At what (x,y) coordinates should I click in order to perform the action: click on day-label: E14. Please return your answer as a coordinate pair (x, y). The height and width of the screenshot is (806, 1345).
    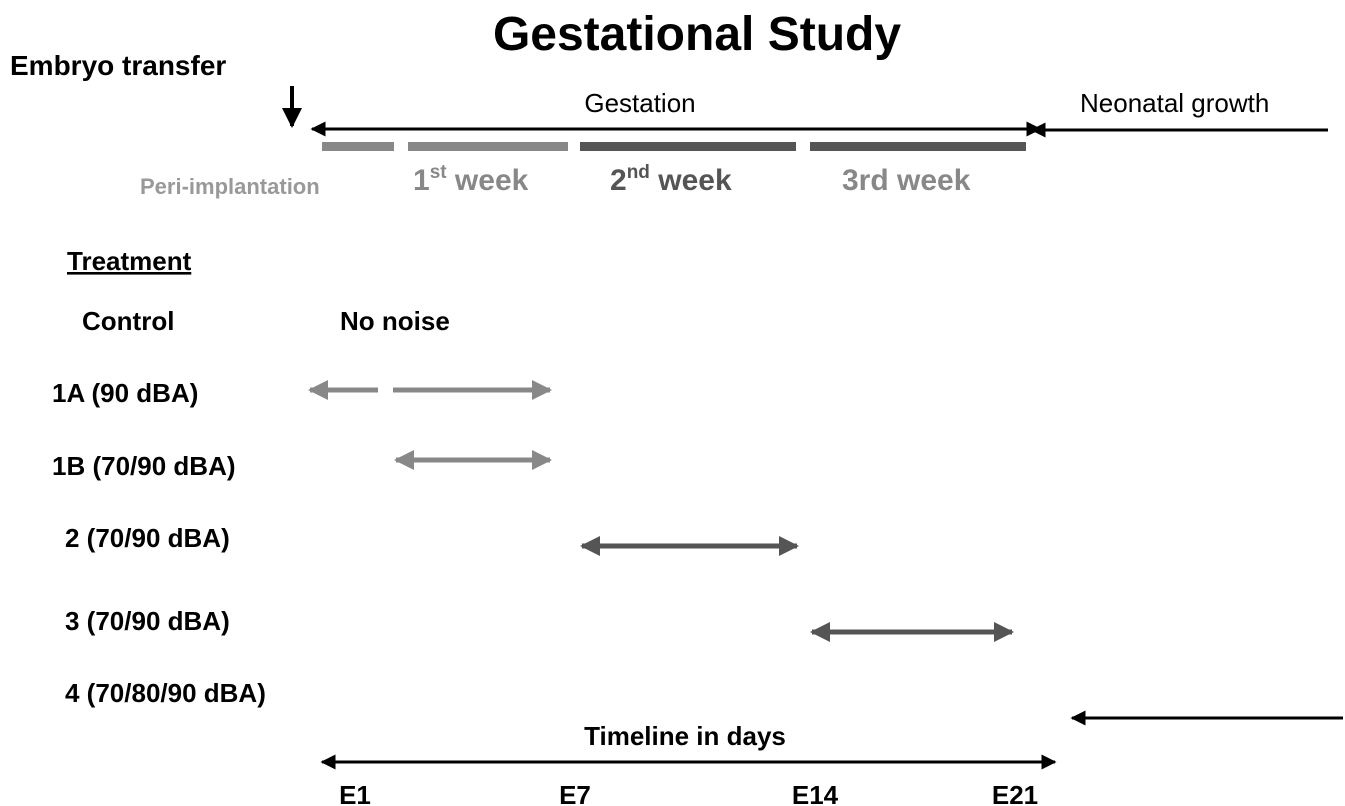
    Looking at the image, I should click on (815, 793).